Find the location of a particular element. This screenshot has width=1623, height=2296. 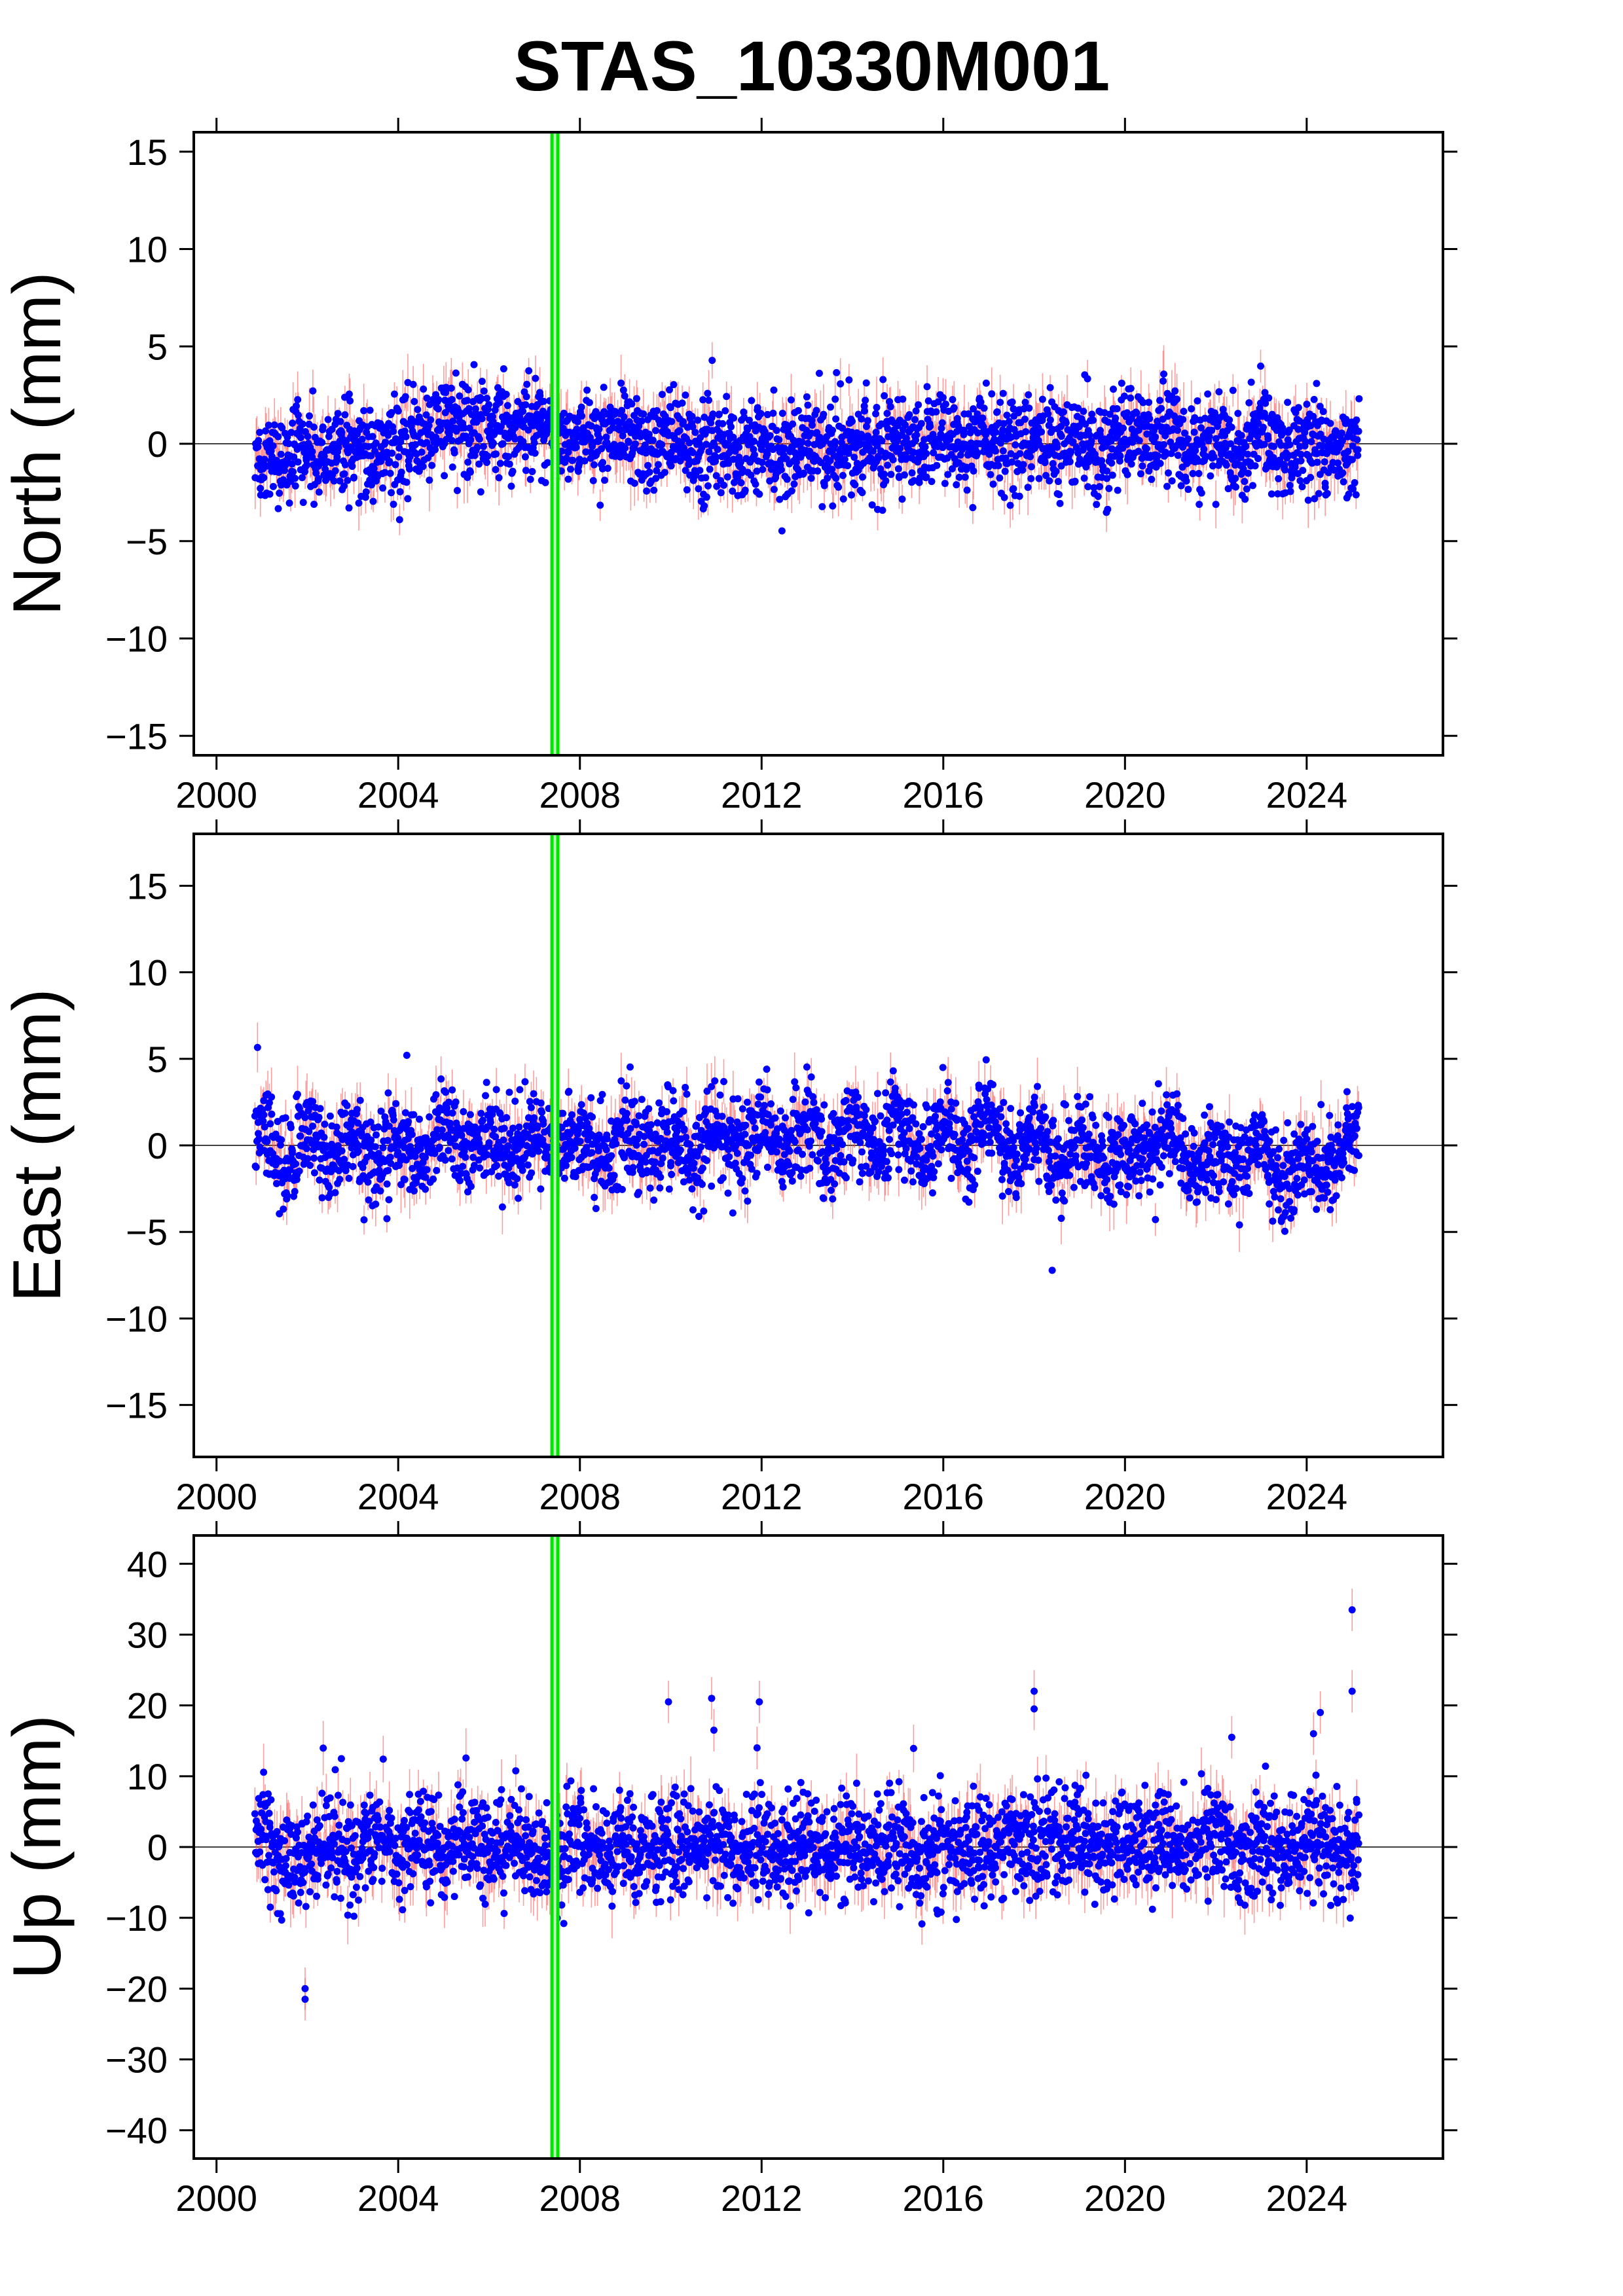

north-axis-label: North (mm) is located at coordinates (37, 444).